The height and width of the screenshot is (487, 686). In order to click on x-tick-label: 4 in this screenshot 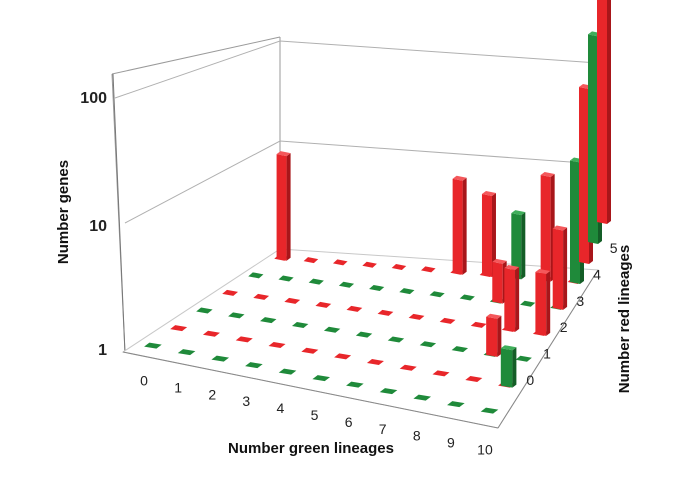, I will do `click(281, 408)`.